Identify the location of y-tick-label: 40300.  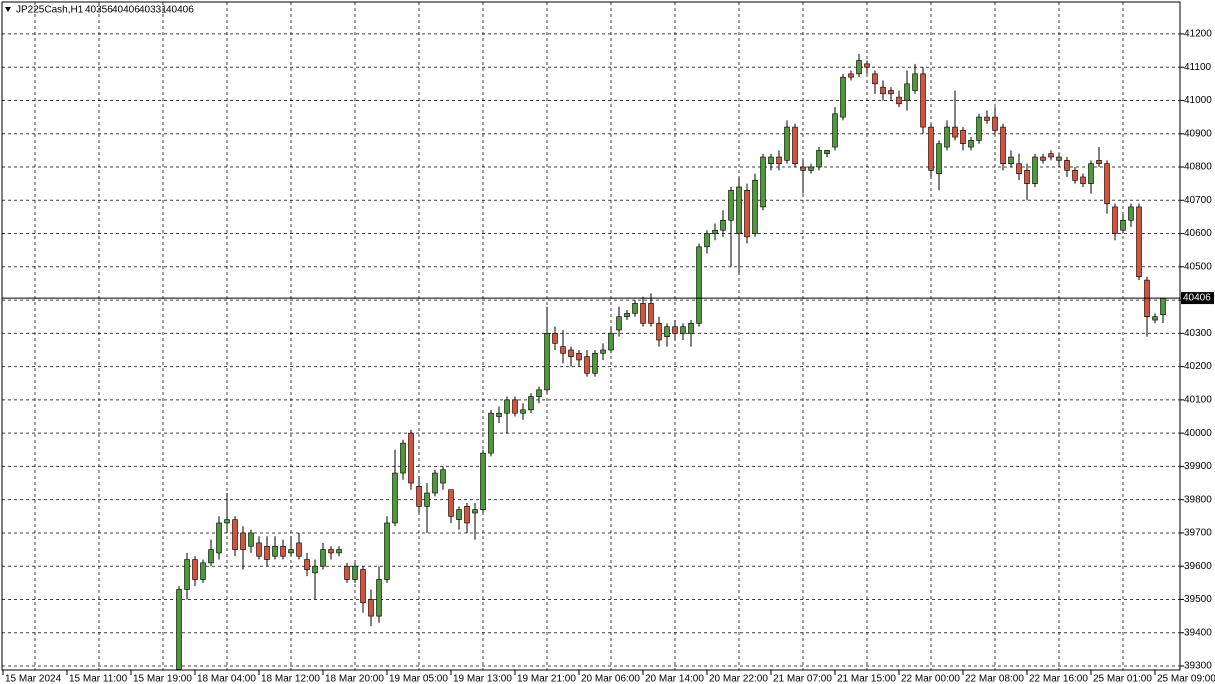
(1198, 333).